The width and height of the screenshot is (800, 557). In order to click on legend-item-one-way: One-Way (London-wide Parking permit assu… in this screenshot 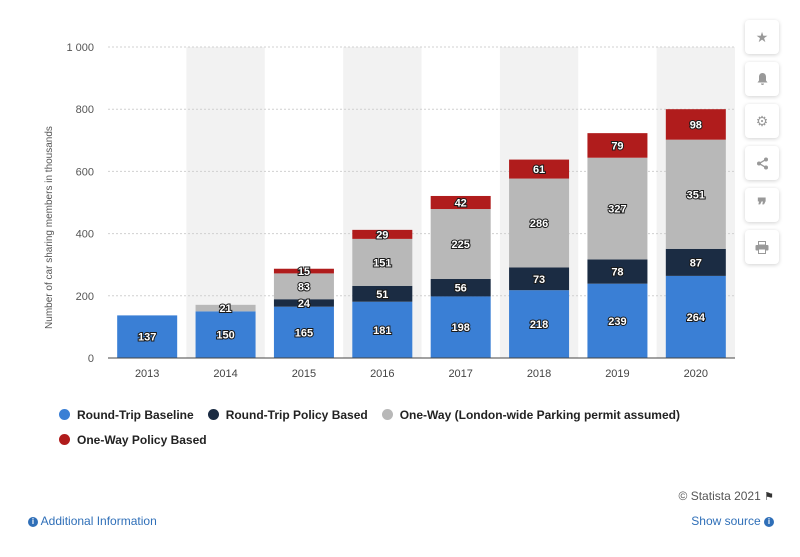, I will do `click(530, 414)`.